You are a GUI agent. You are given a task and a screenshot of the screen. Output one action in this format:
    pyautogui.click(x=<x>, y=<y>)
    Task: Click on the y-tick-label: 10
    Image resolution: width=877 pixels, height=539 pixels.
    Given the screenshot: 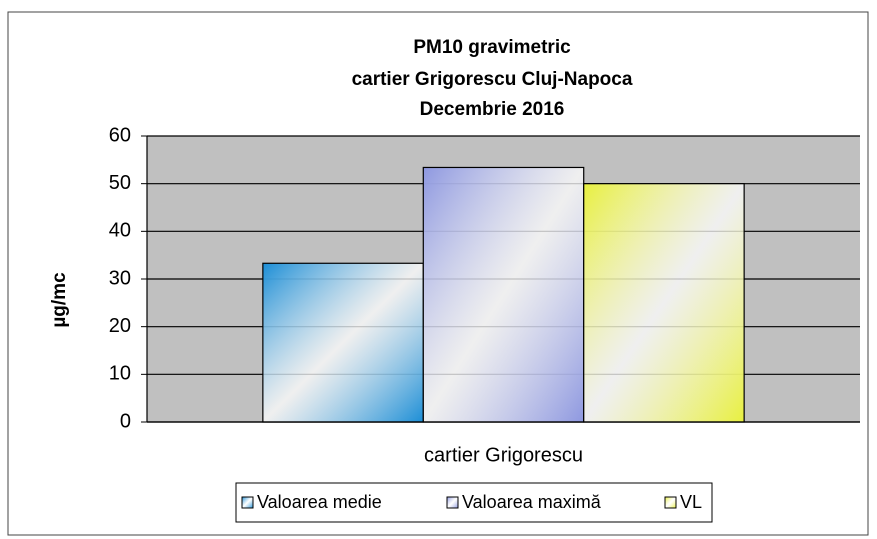 What is the action you would take?
    pyautogui.click(x=120, y=374)
    